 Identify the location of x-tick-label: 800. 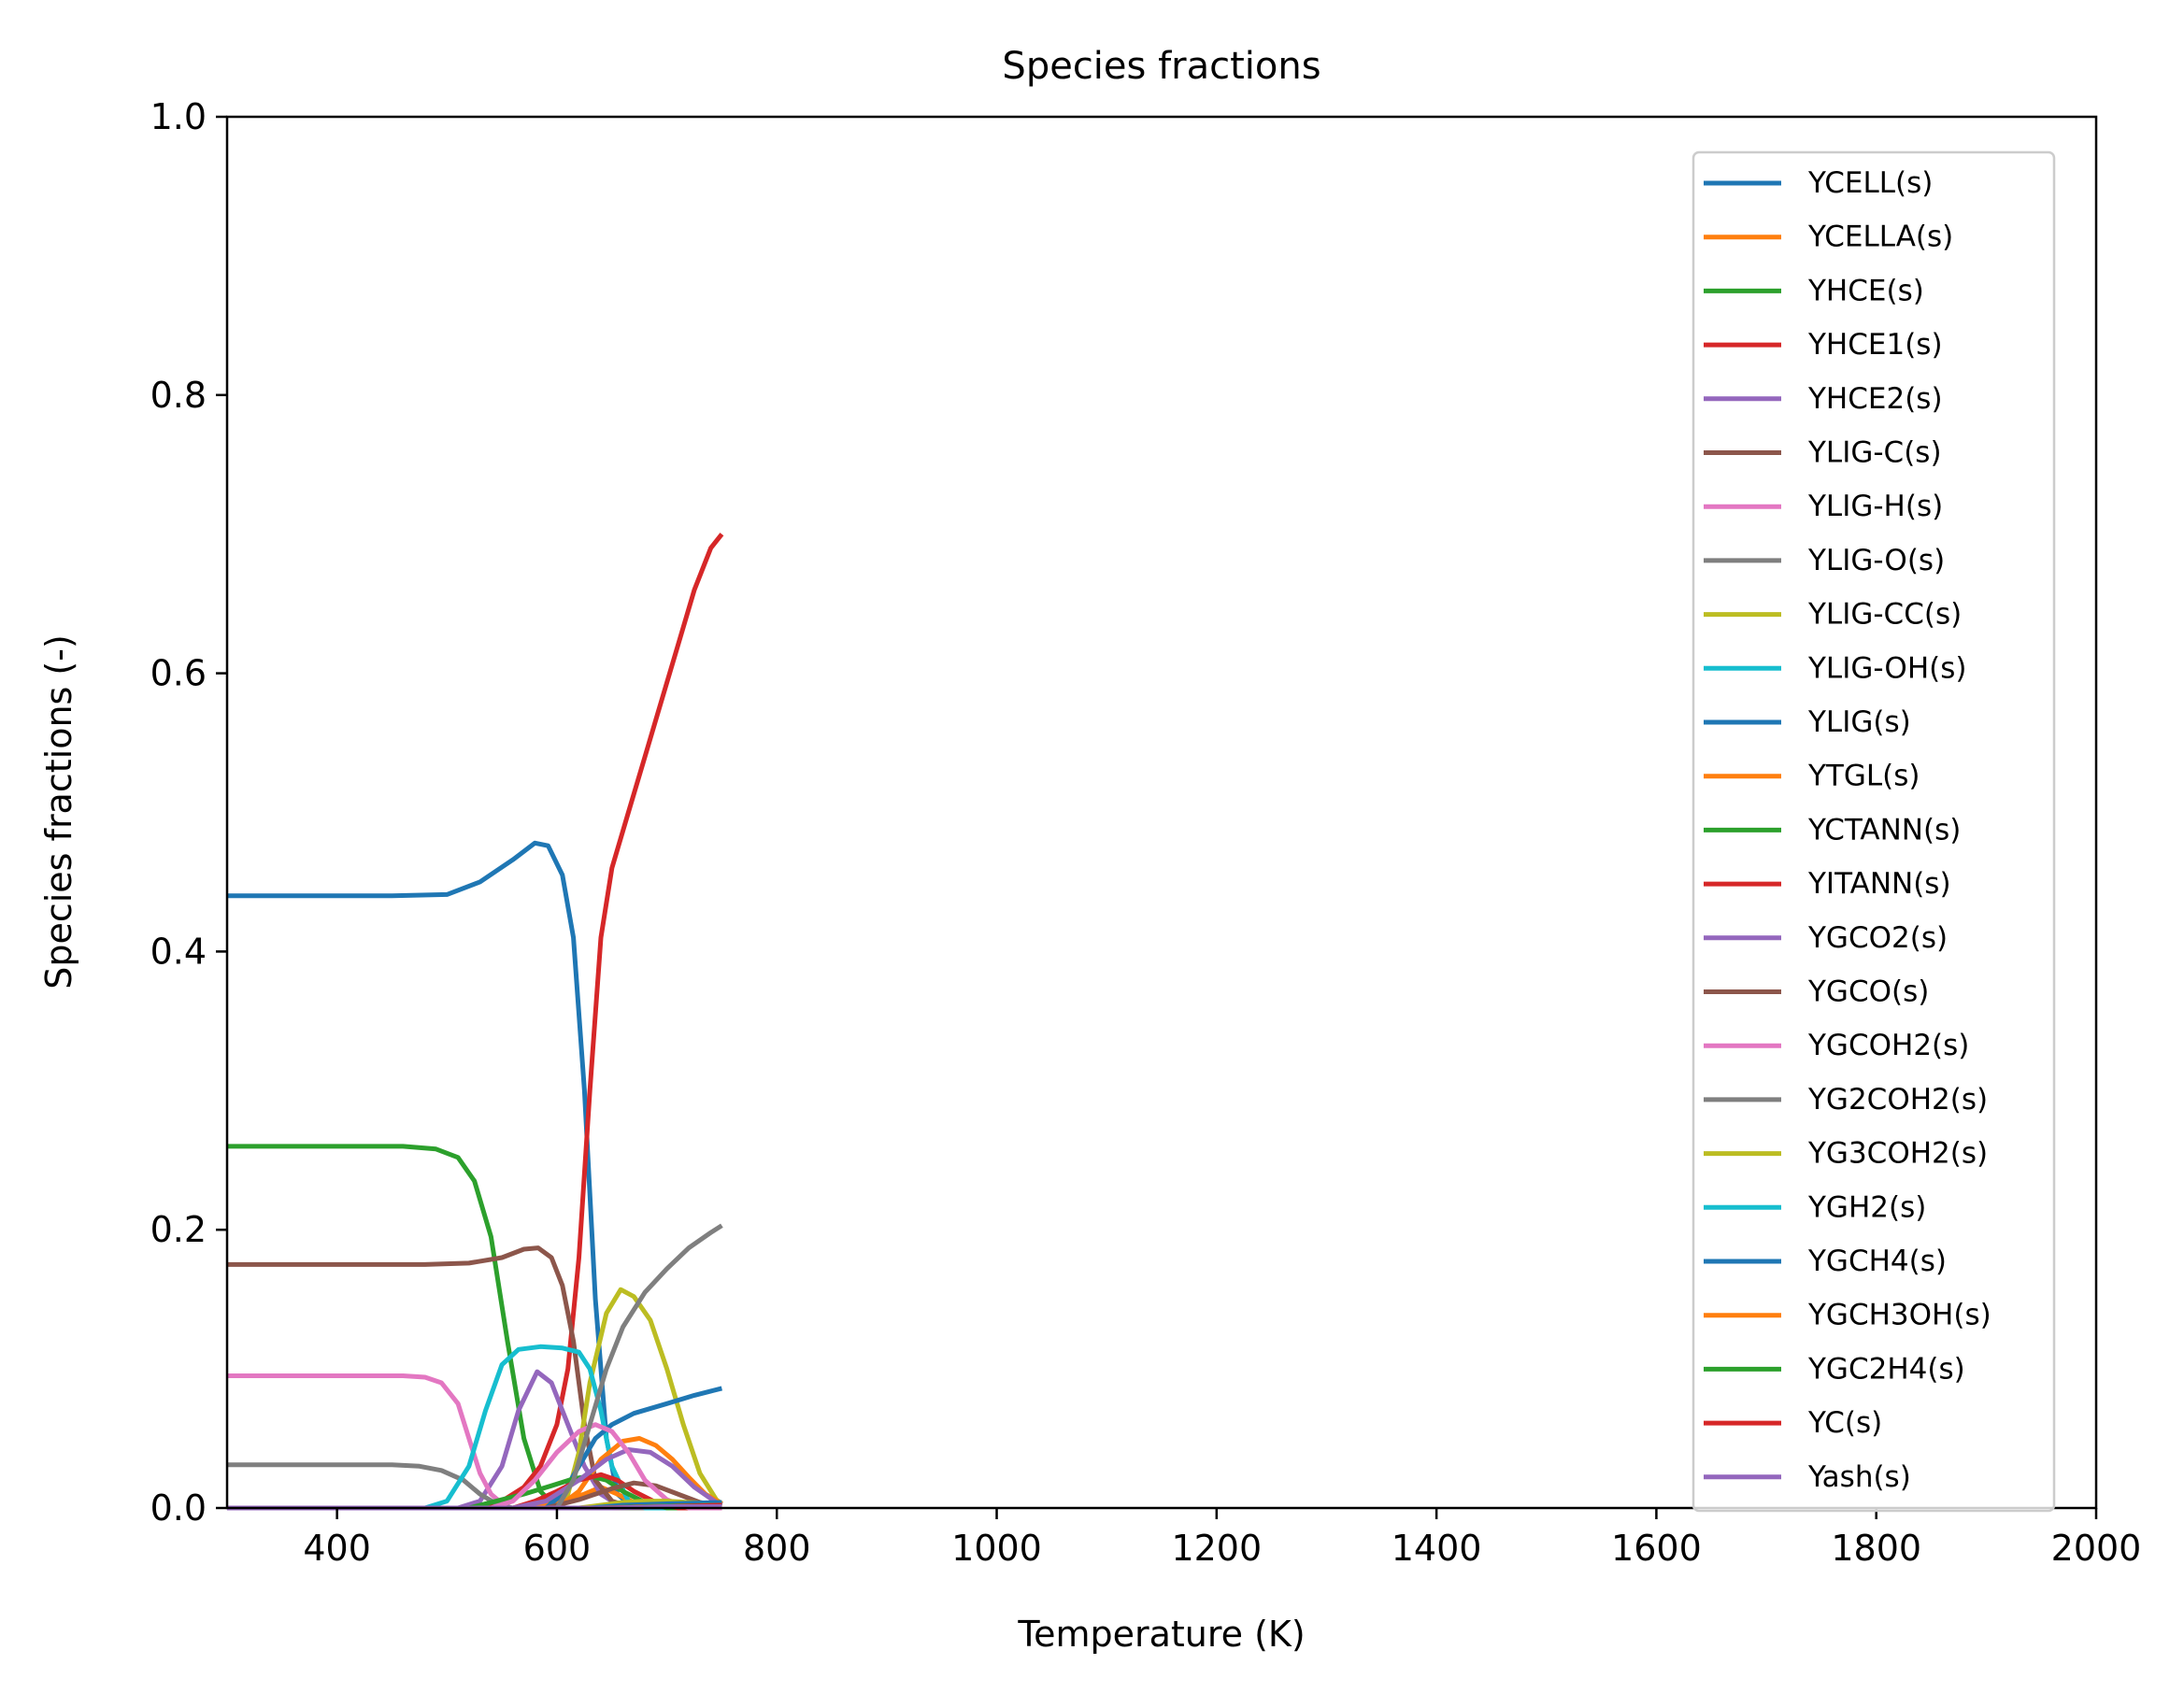
(777, 1548).